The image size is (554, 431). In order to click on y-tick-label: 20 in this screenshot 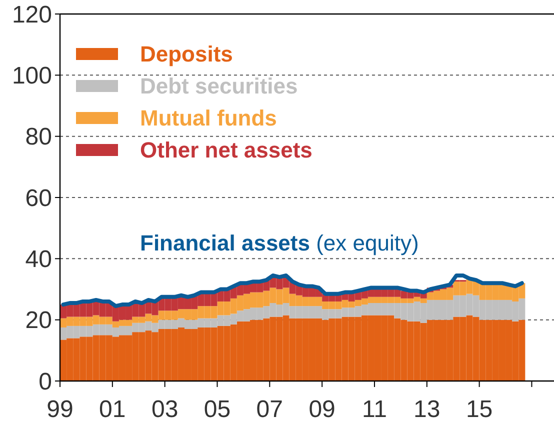, I will do `click(38, 320)`.